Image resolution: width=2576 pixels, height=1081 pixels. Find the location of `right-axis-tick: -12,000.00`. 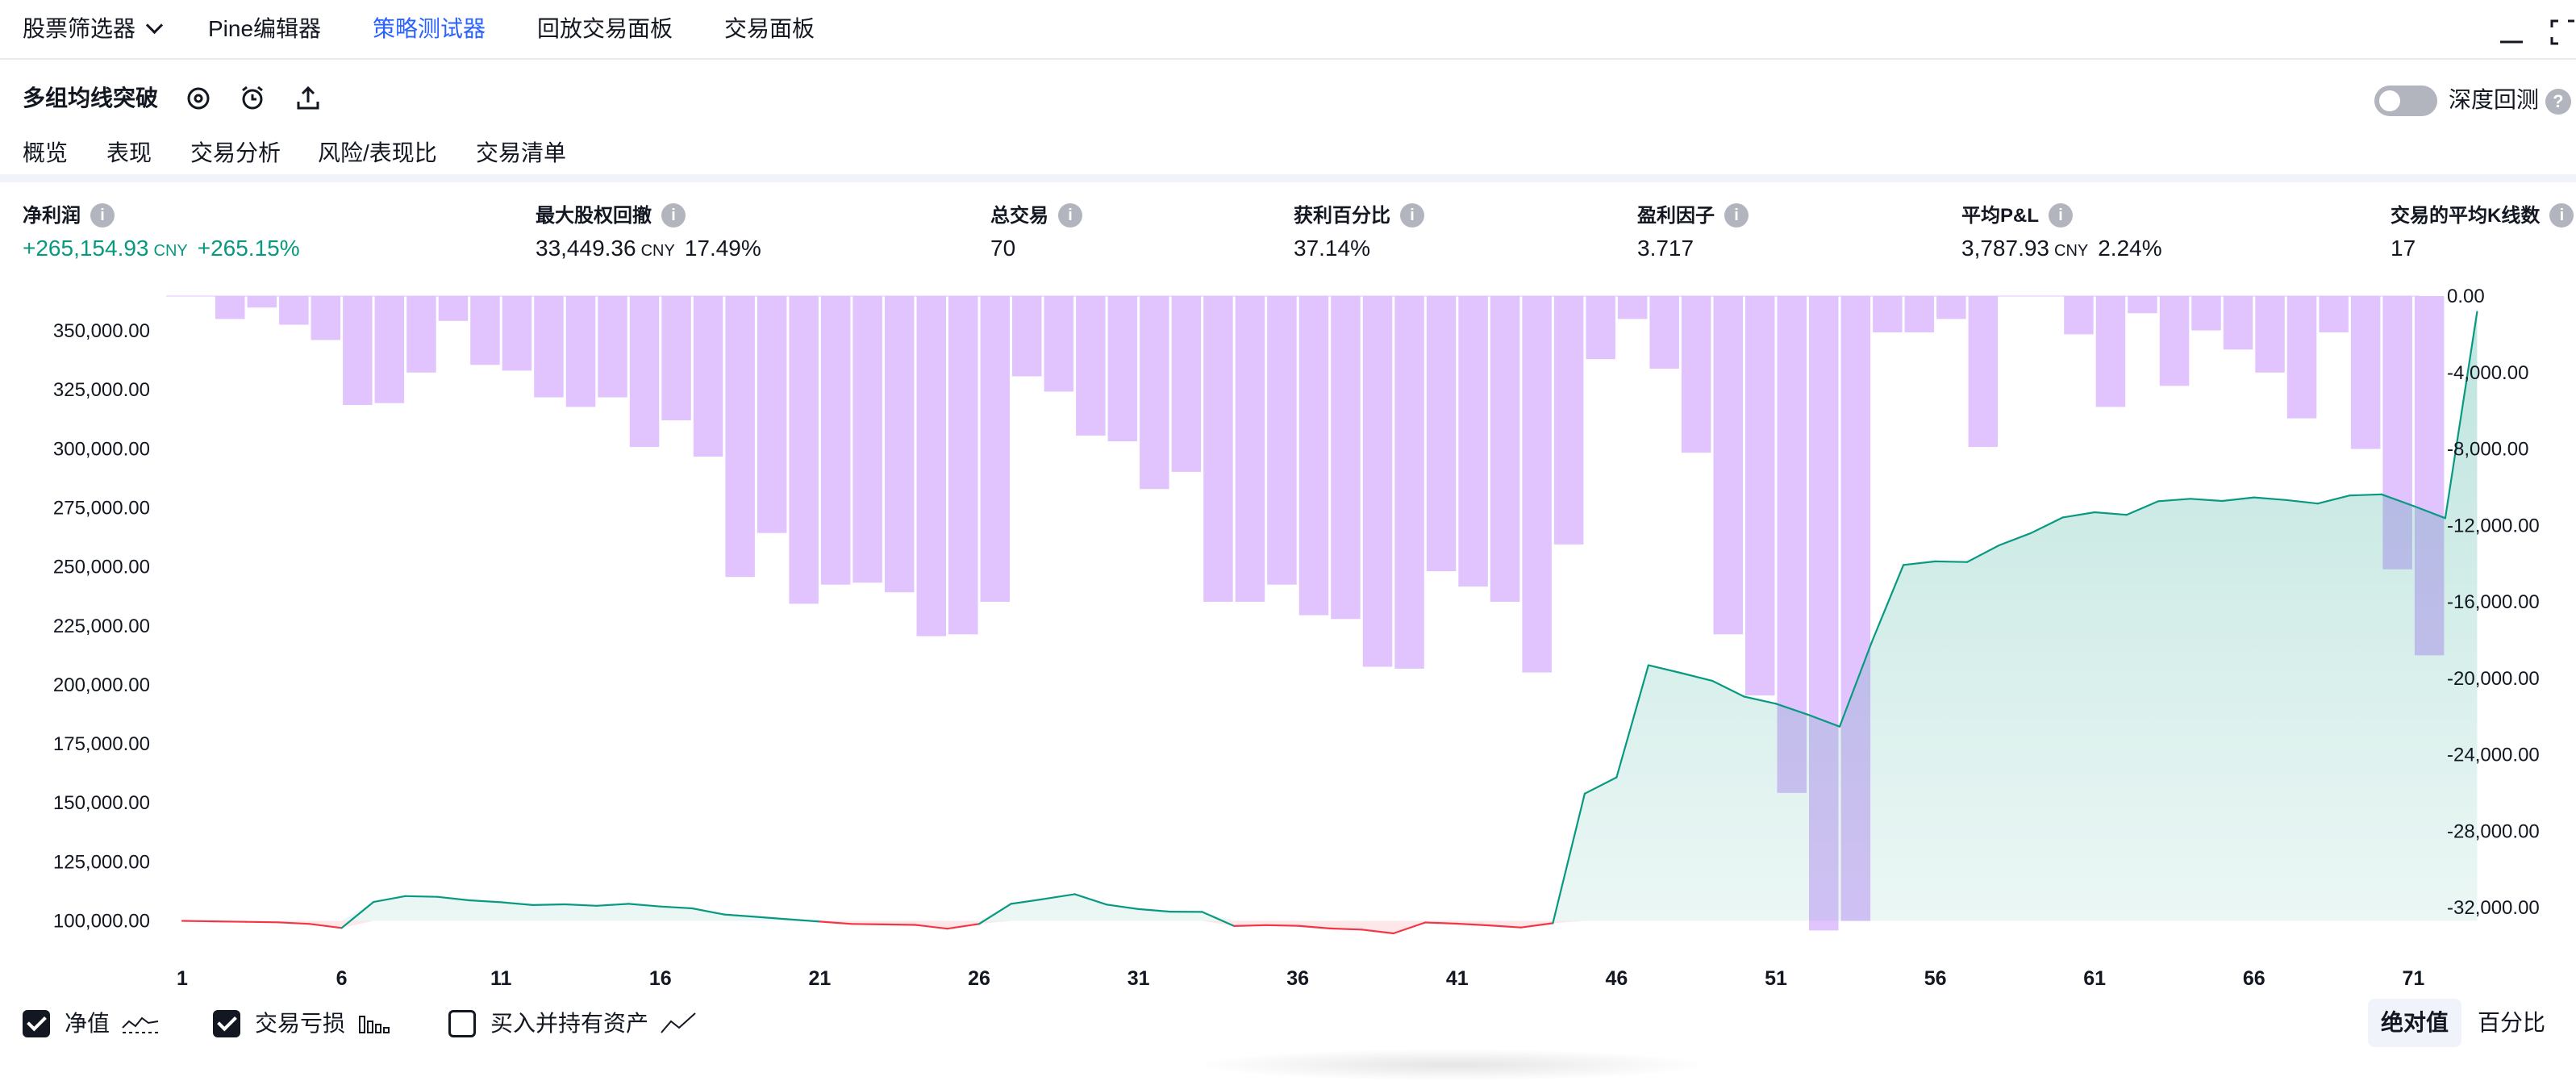

right-axis-tick: -12,000.00 is located at coordinates (2493, 525).